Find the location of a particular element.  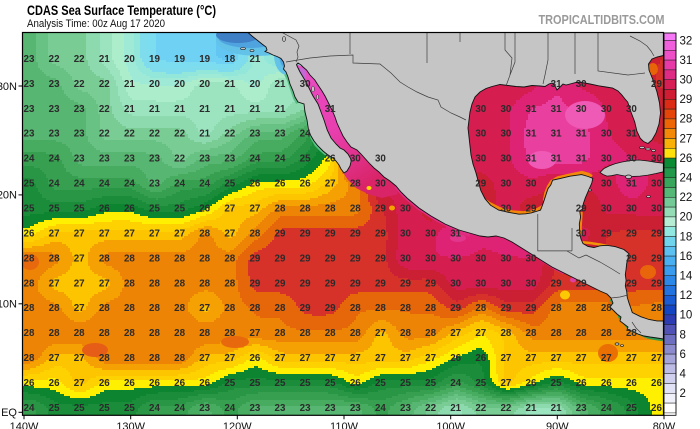

svg-text: 8 is located at coordinates (683, 335).